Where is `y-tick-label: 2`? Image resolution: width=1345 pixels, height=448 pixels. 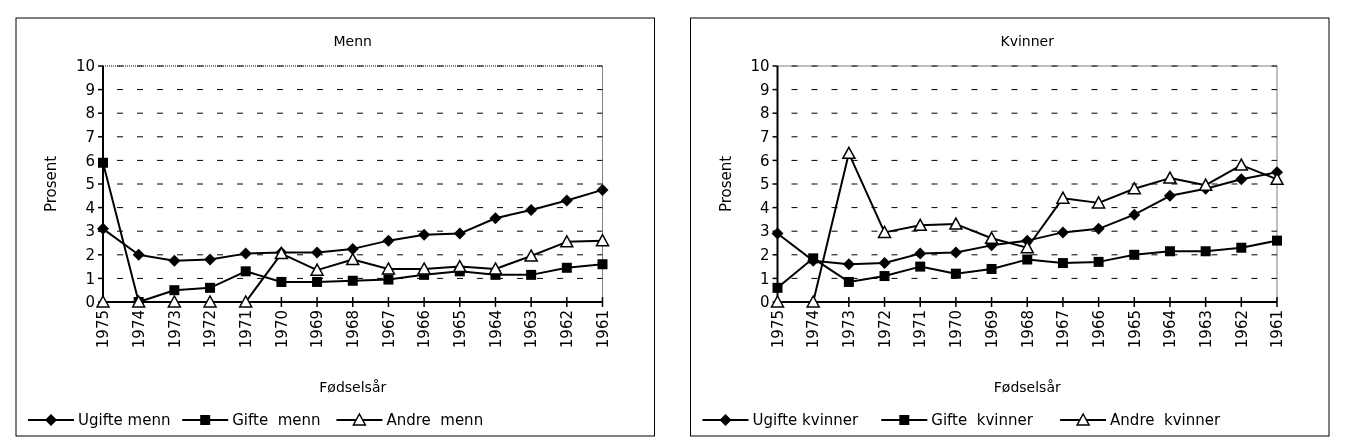
y-tick-label: 2 is located at coordinates (764, 255).